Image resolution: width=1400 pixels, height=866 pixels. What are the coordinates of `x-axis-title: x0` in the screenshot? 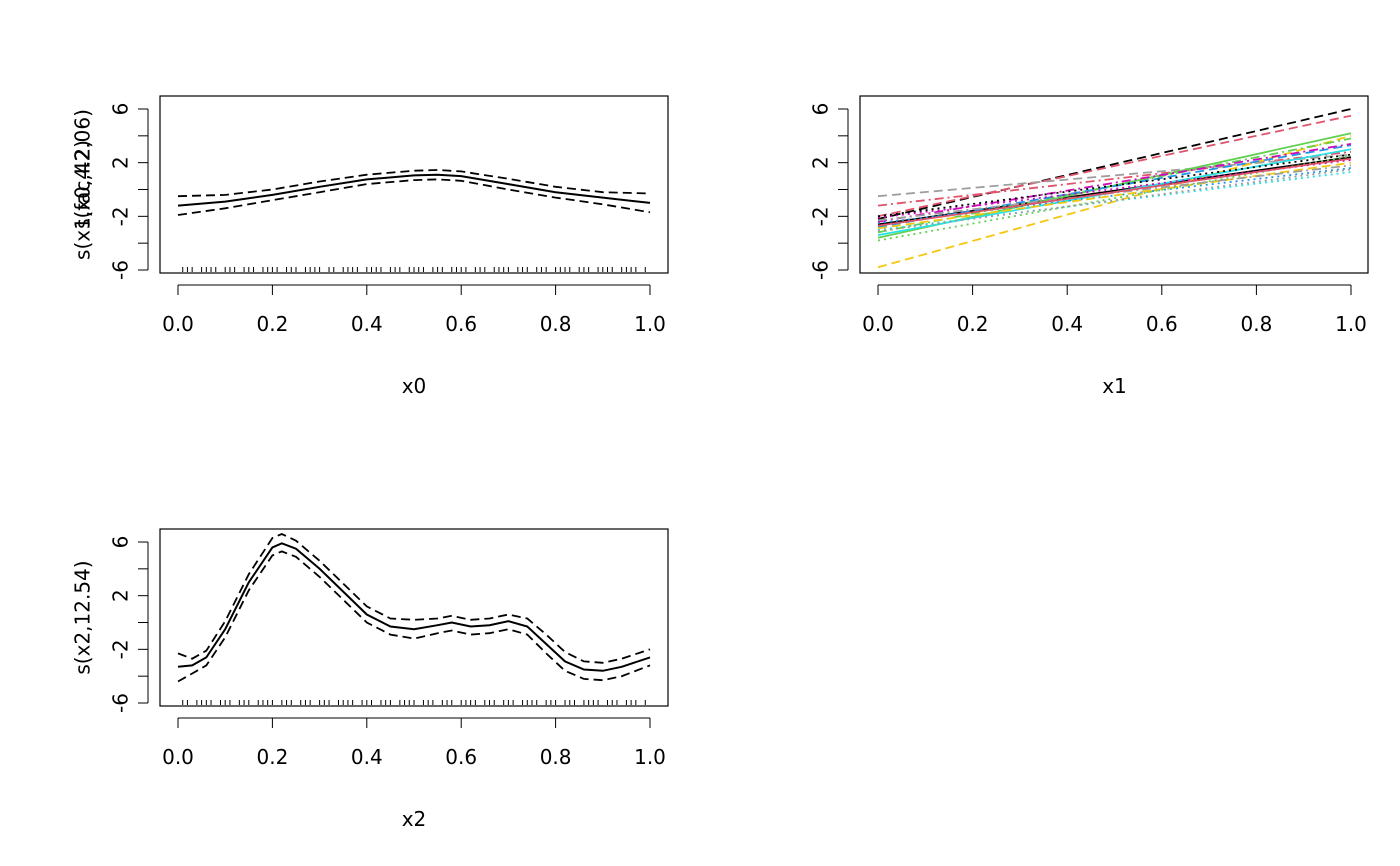 It's located at (414, 386).